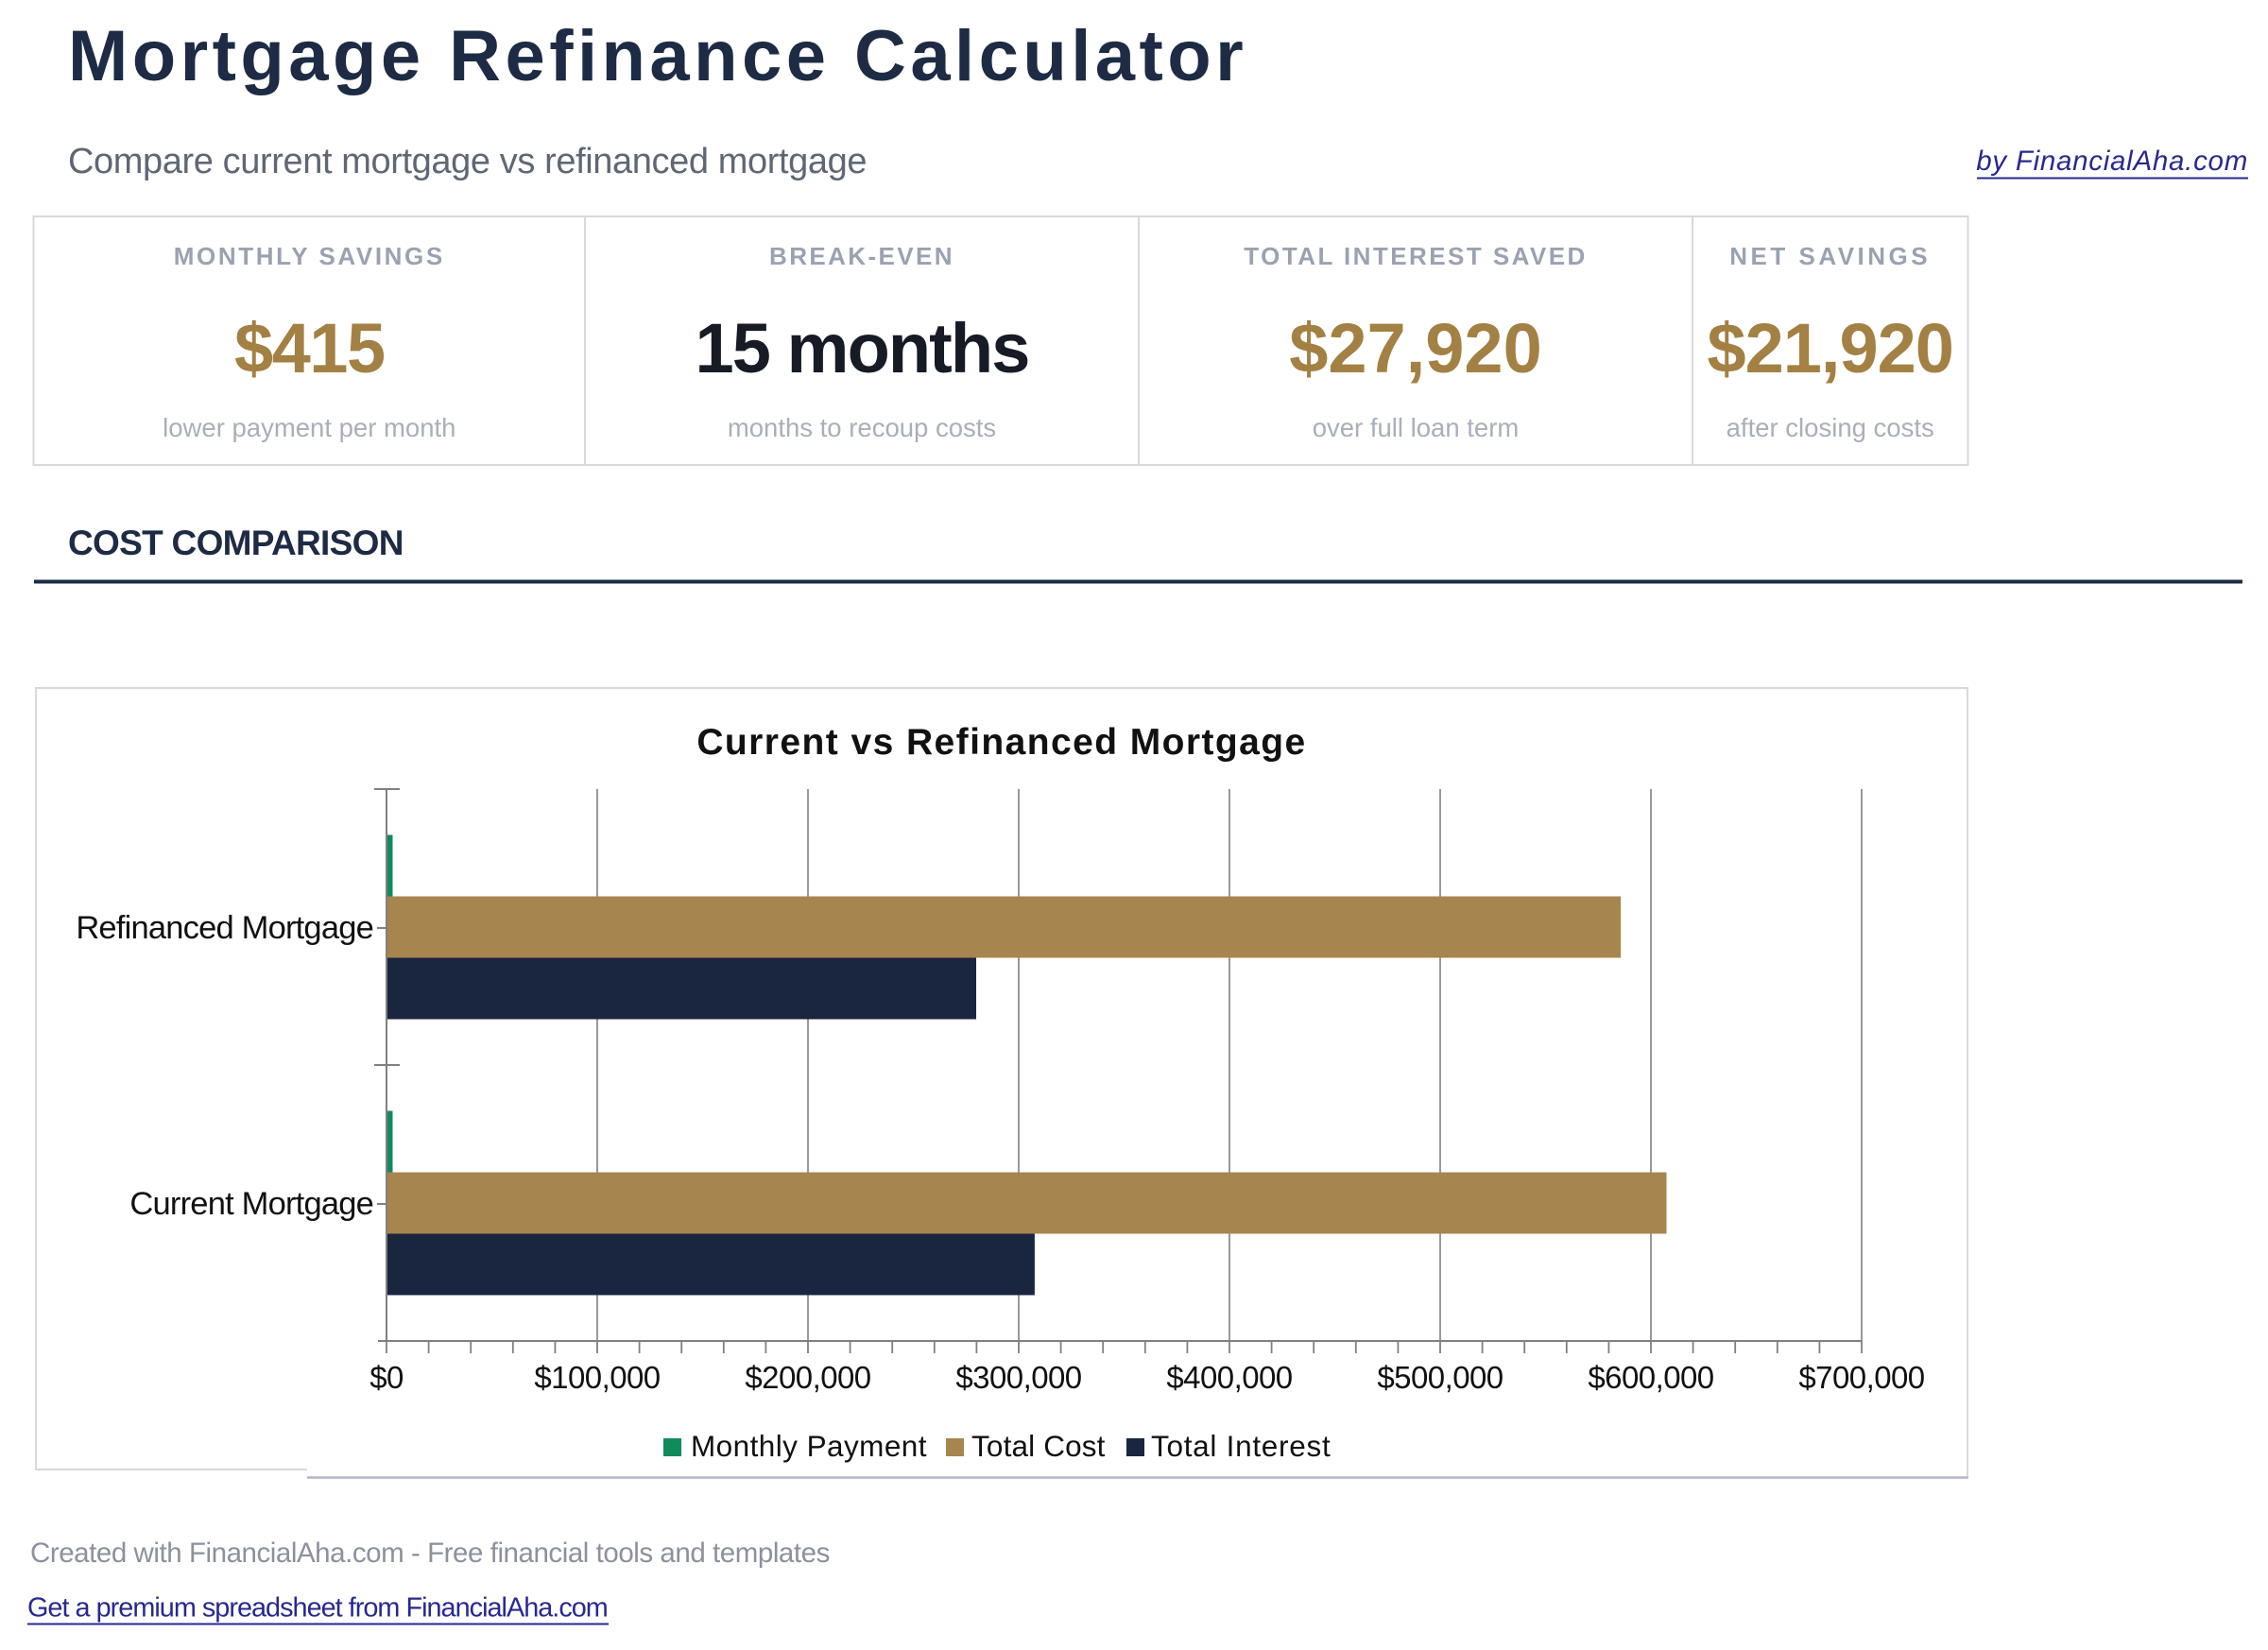  Describe the element at coordinates (1415, 256) in the screenshot. I see `svg-text: TOTAL INTEREST SAVED` at that location.